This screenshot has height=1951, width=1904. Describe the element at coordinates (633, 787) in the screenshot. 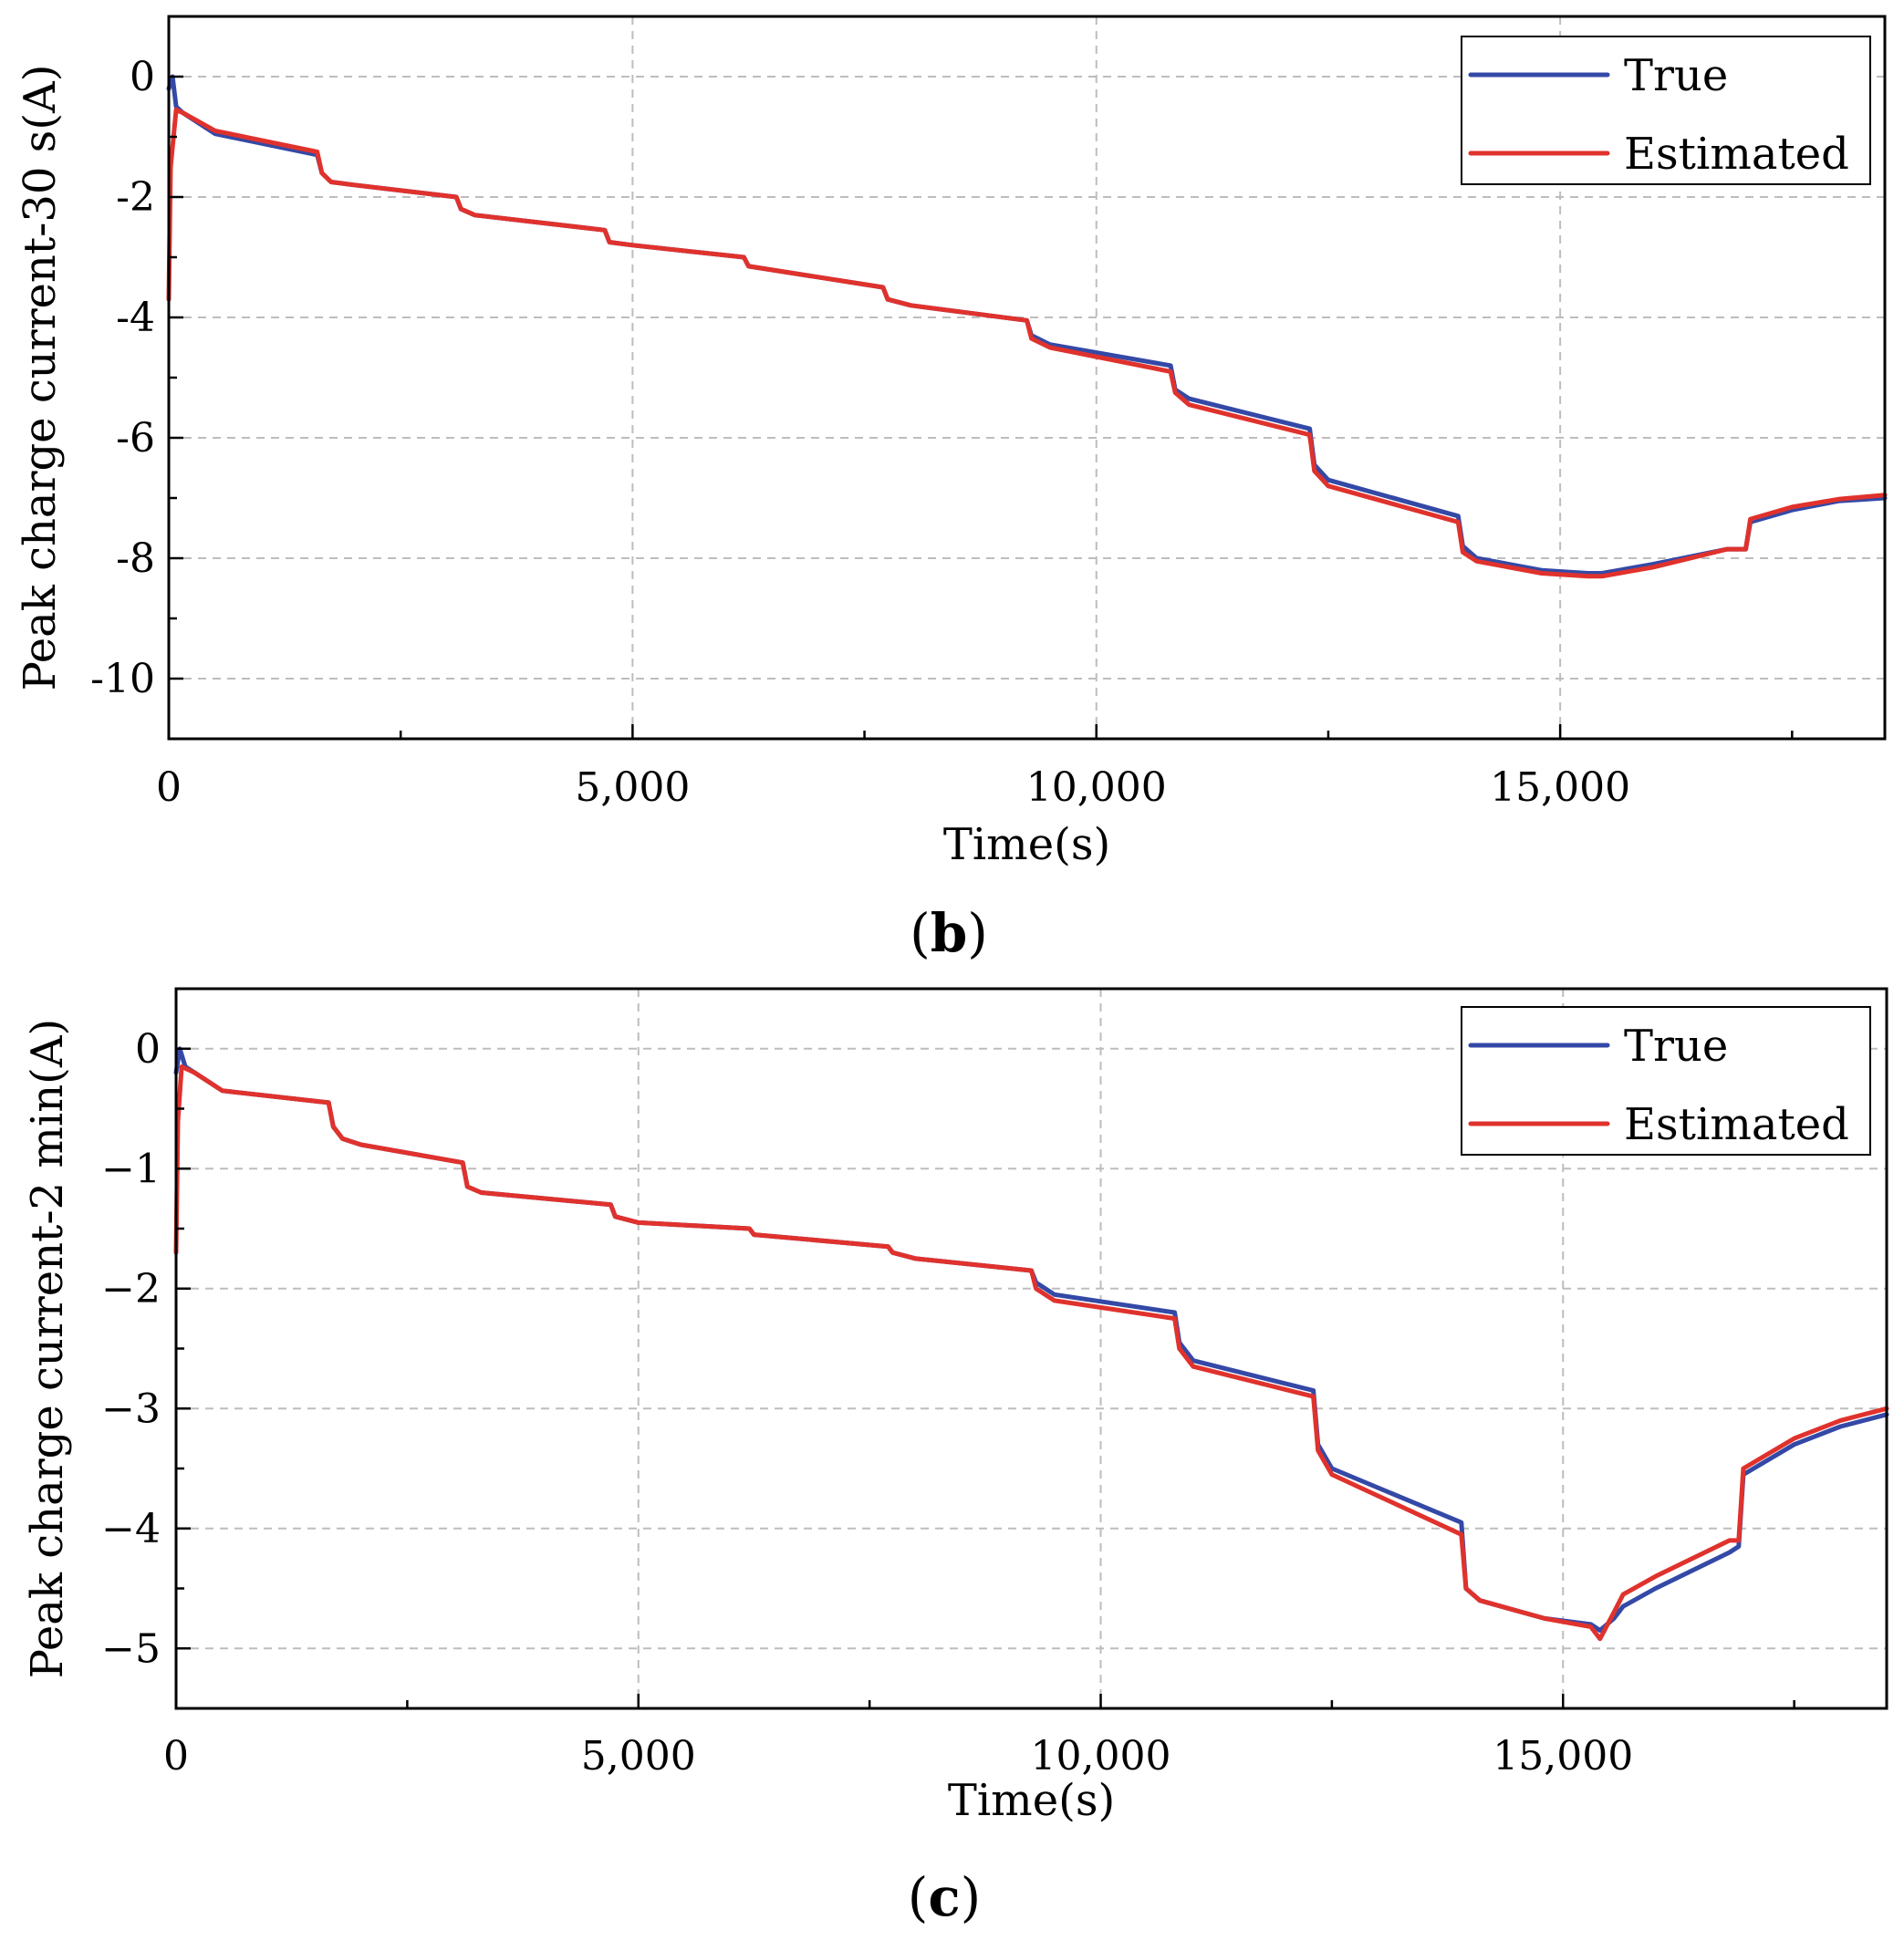

I see `chart-b-x-tick-label: 5,000` at that location.